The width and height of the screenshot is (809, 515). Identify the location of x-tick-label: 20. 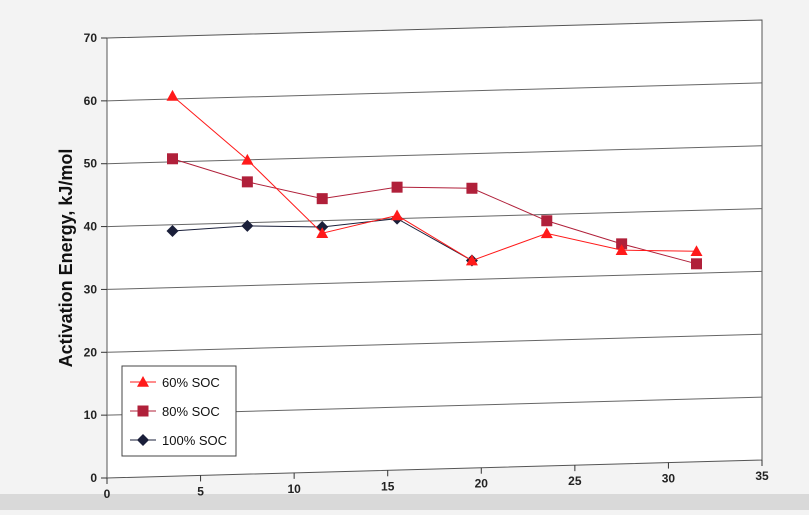
(482, 484).